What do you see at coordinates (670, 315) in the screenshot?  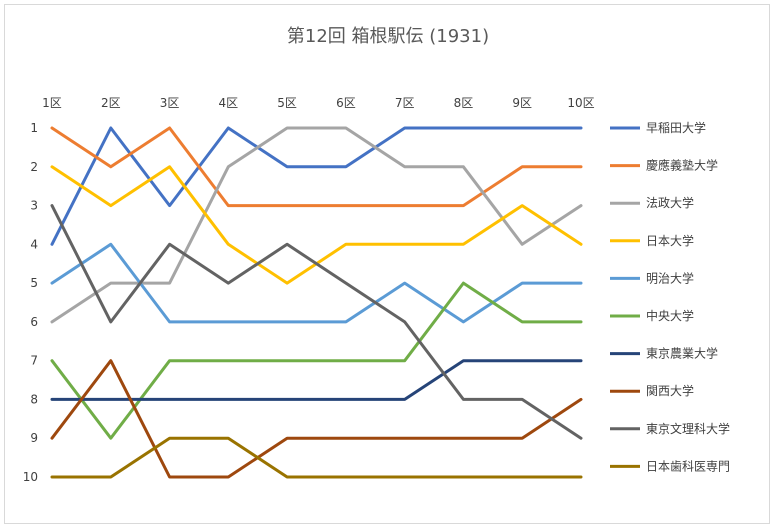 I see `legend-label: 中央大学` at bounding box center [670, 315].